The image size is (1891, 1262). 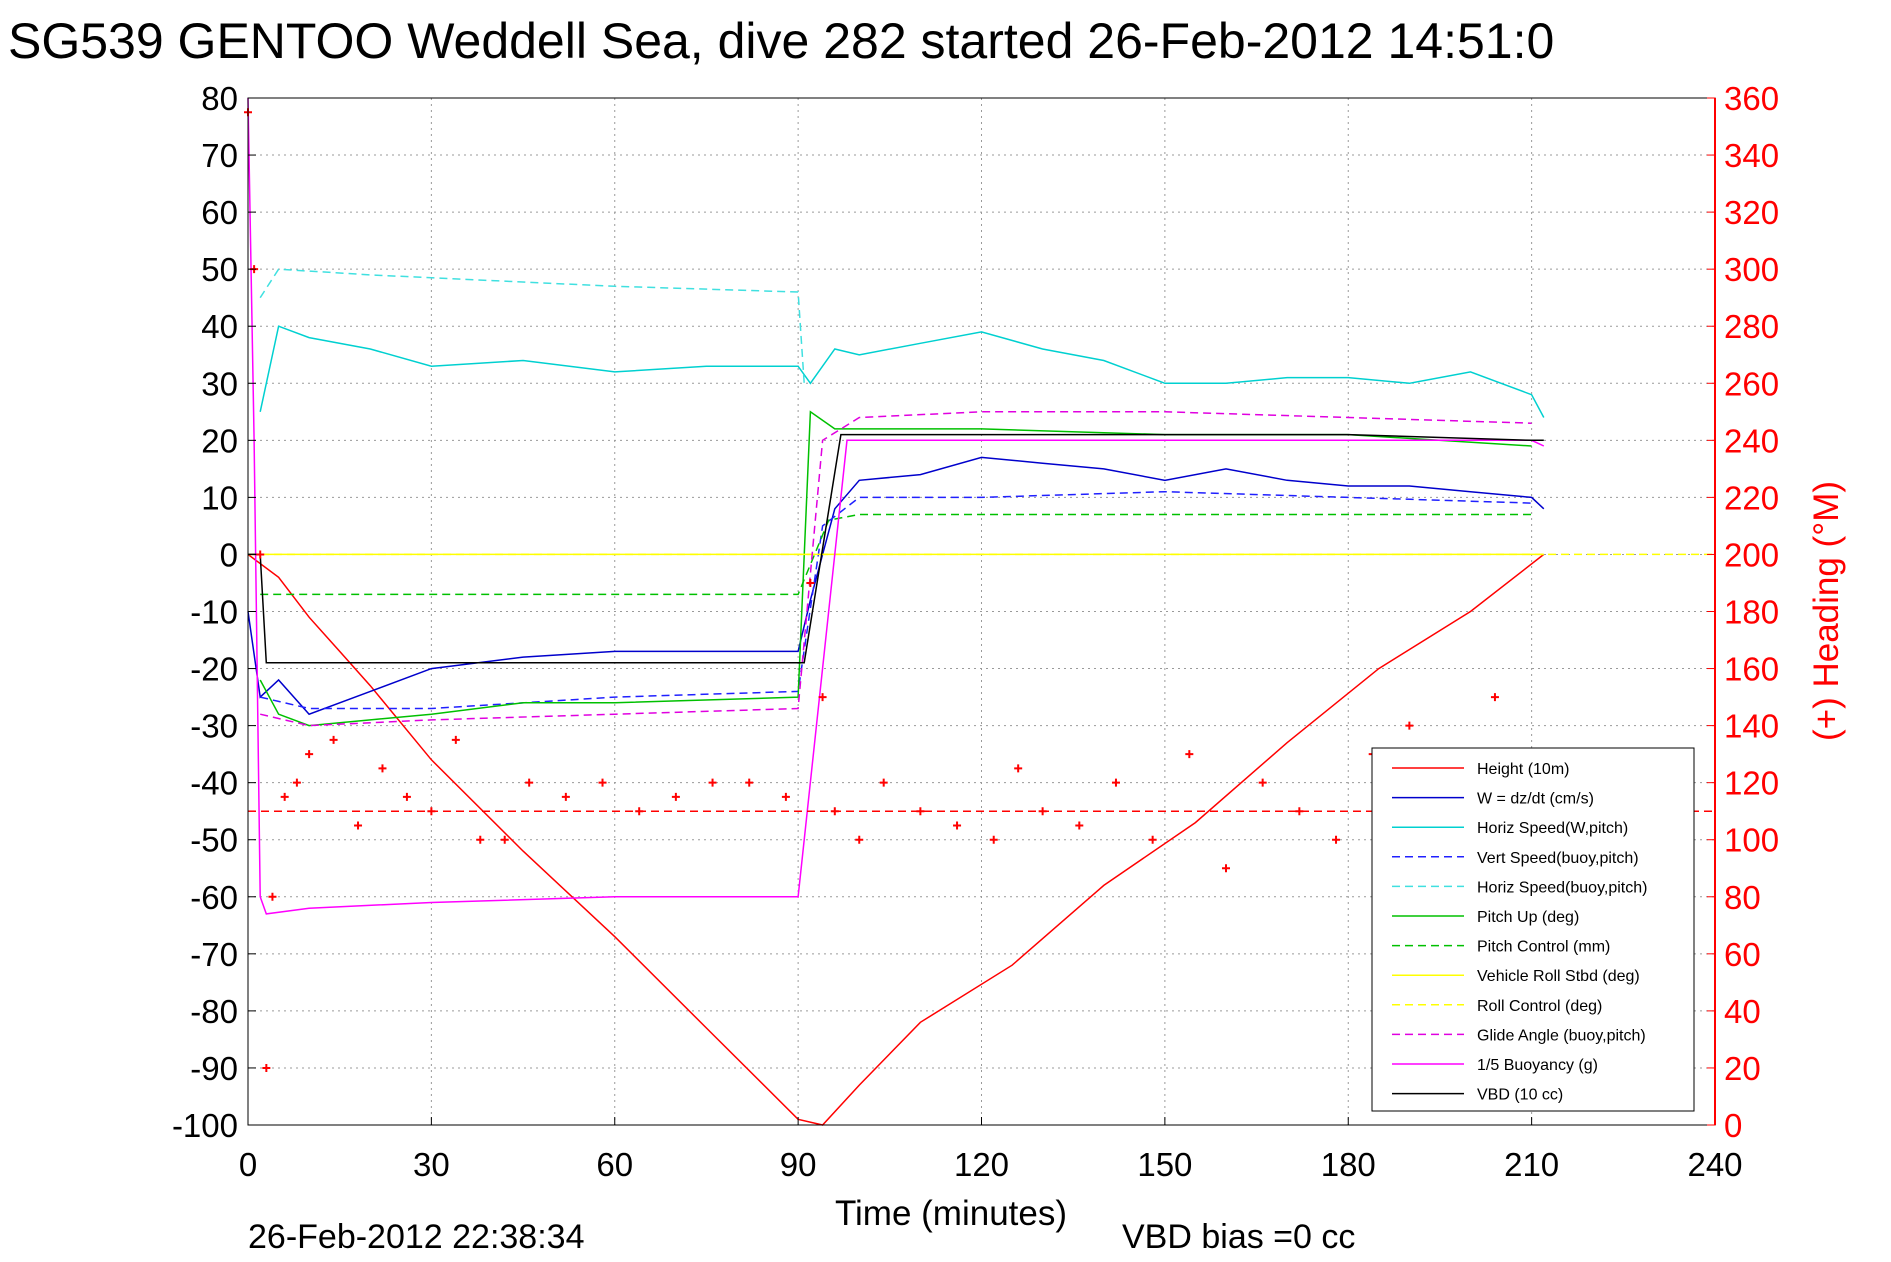 What do you see at coordinates (431, 1164) in the screenshot?
I see `x-tick-label: 30` at bounding box center [431, 1164].